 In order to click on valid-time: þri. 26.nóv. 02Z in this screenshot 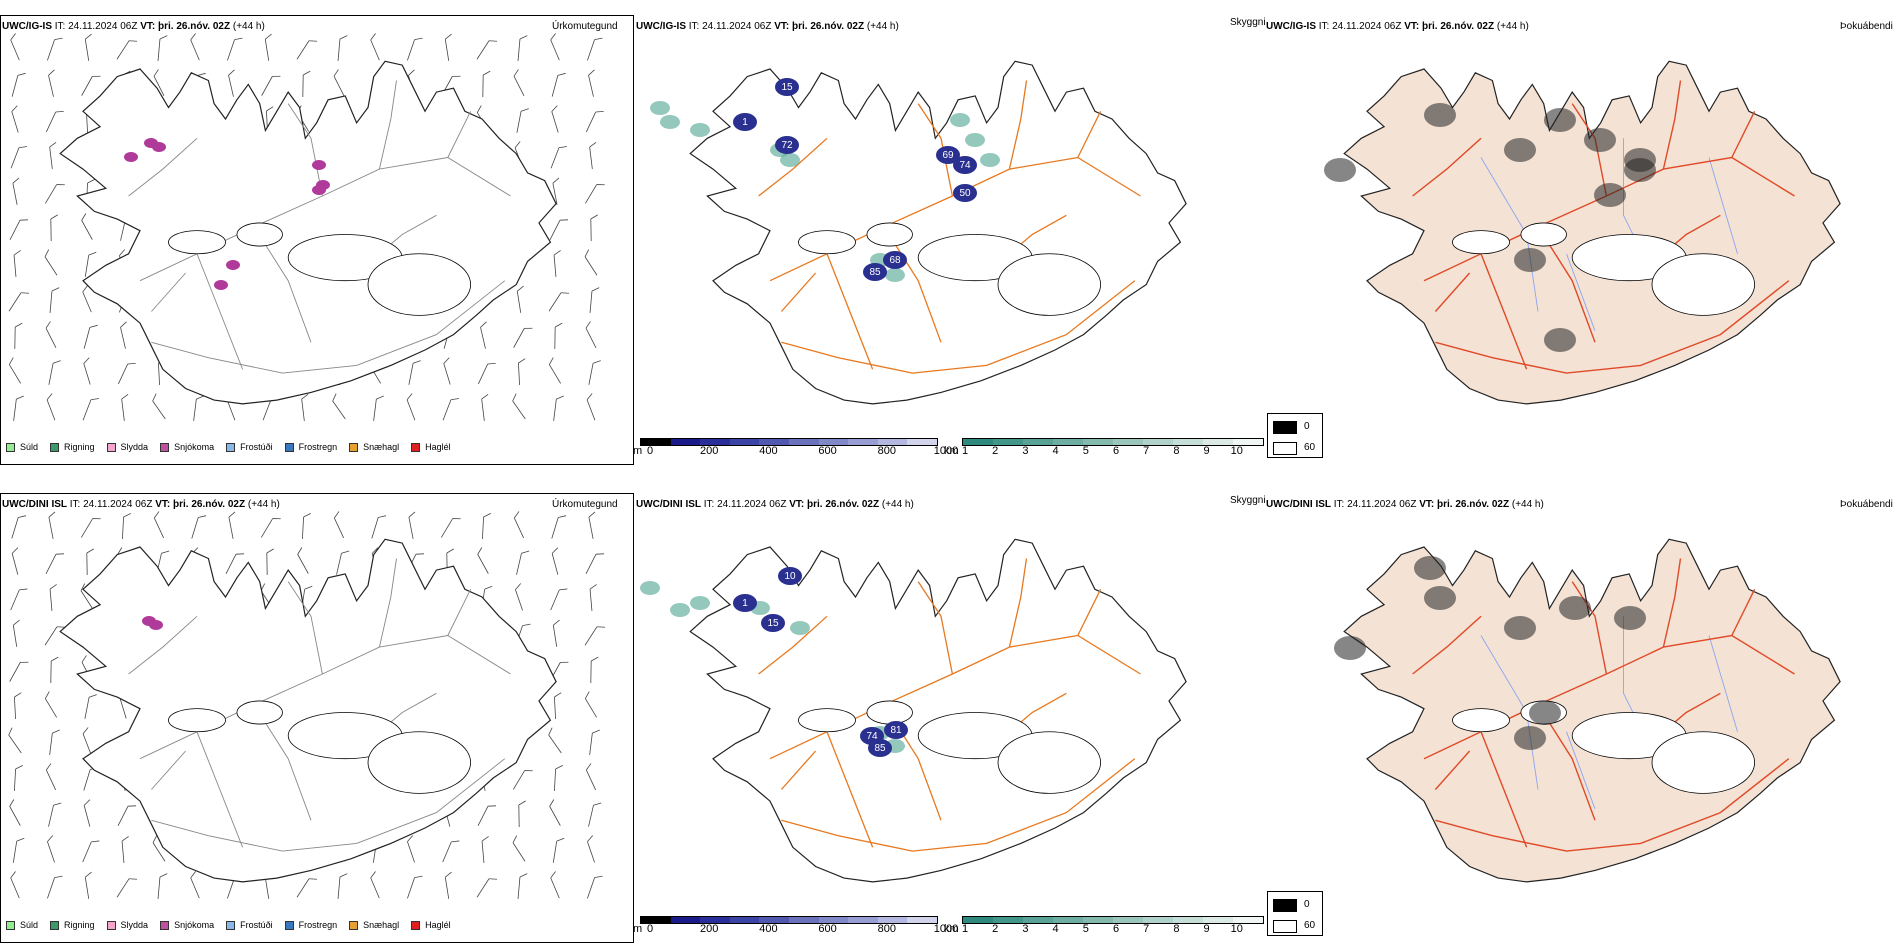, I will do `click(1473, 504)`.